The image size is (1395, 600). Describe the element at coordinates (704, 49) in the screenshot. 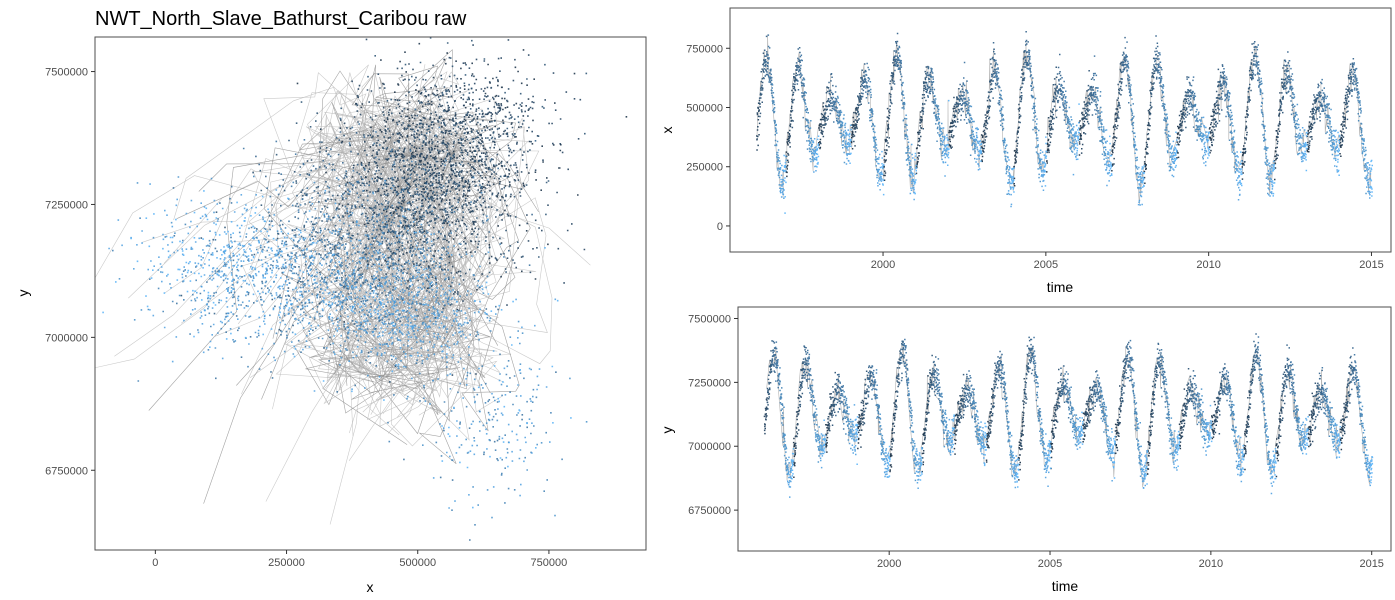

I see `x-time-y-tick-label: 750000` at that location.